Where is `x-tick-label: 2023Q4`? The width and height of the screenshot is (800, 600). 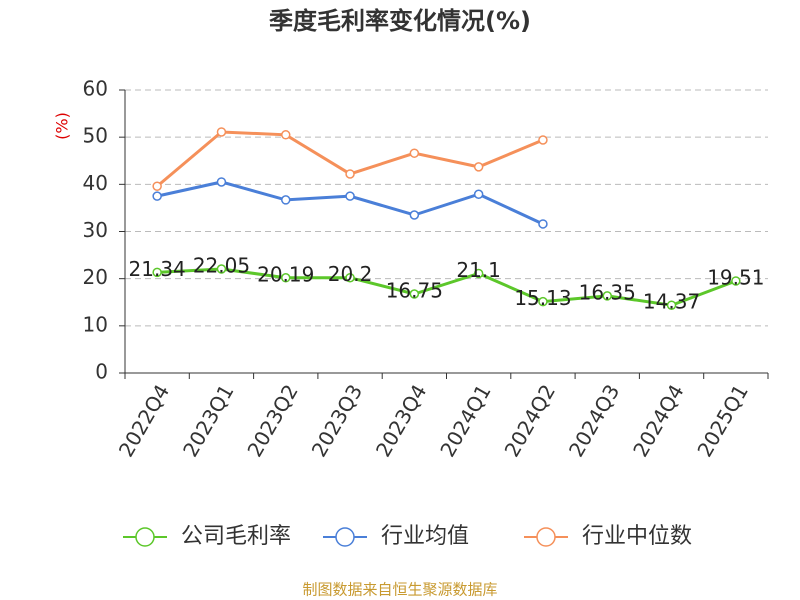
x-tick-label: 2023Q4 is located at coordinates (401, 420).